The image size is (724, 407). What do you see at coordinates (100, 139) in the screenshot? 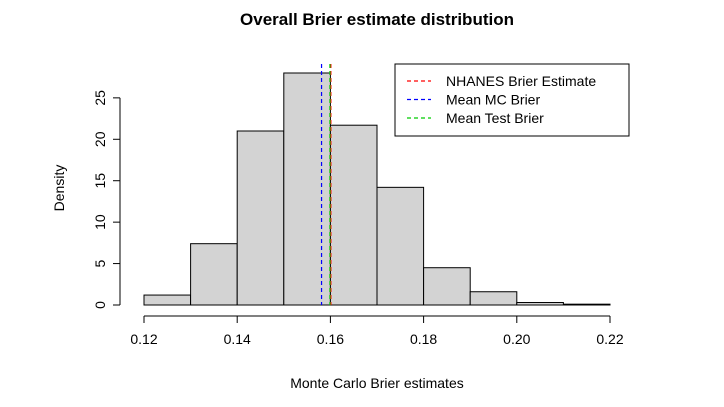
I see `y-tick-label: 20` at bounding box center [100, 139].